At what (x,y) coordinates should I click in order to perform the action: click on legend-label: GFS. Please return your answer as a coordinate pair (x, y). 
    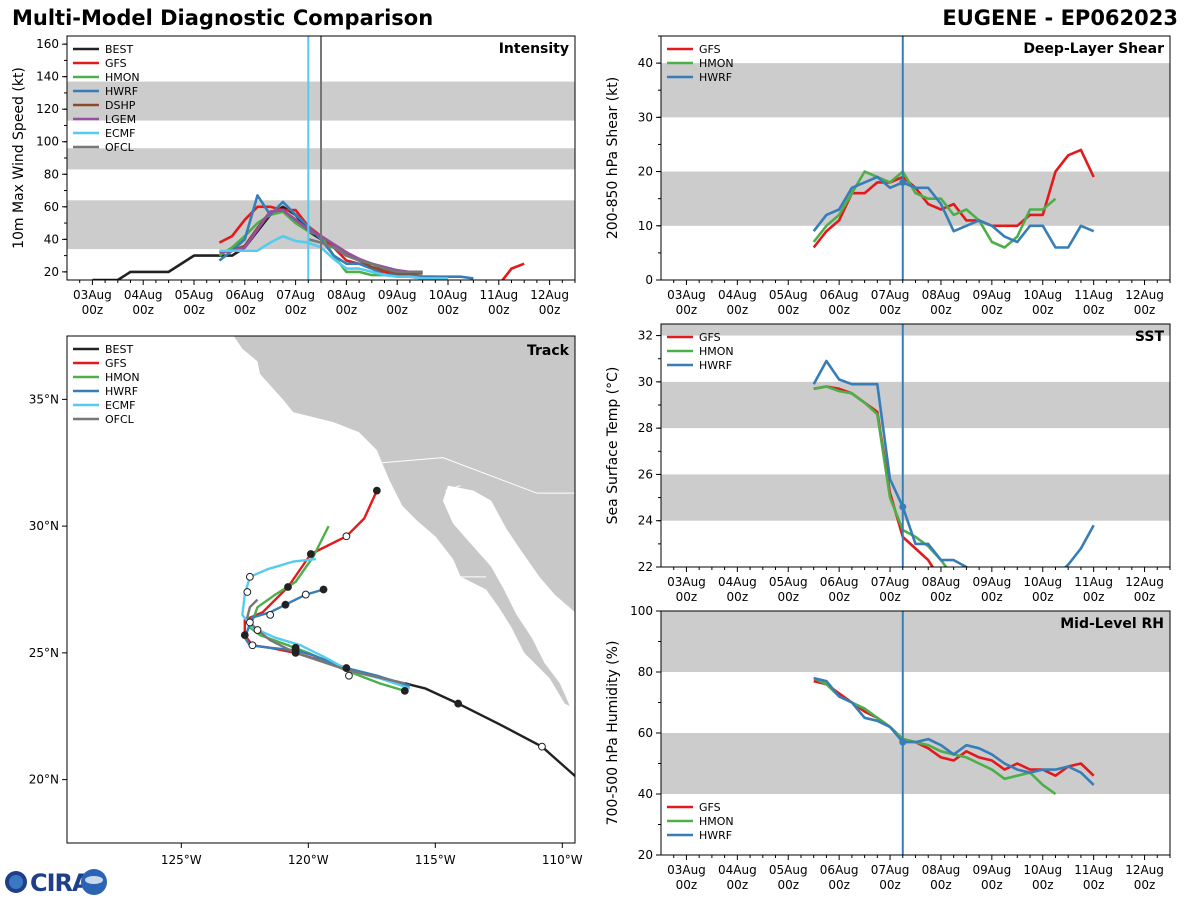
    Looking at the image, I should click on (710, 49).